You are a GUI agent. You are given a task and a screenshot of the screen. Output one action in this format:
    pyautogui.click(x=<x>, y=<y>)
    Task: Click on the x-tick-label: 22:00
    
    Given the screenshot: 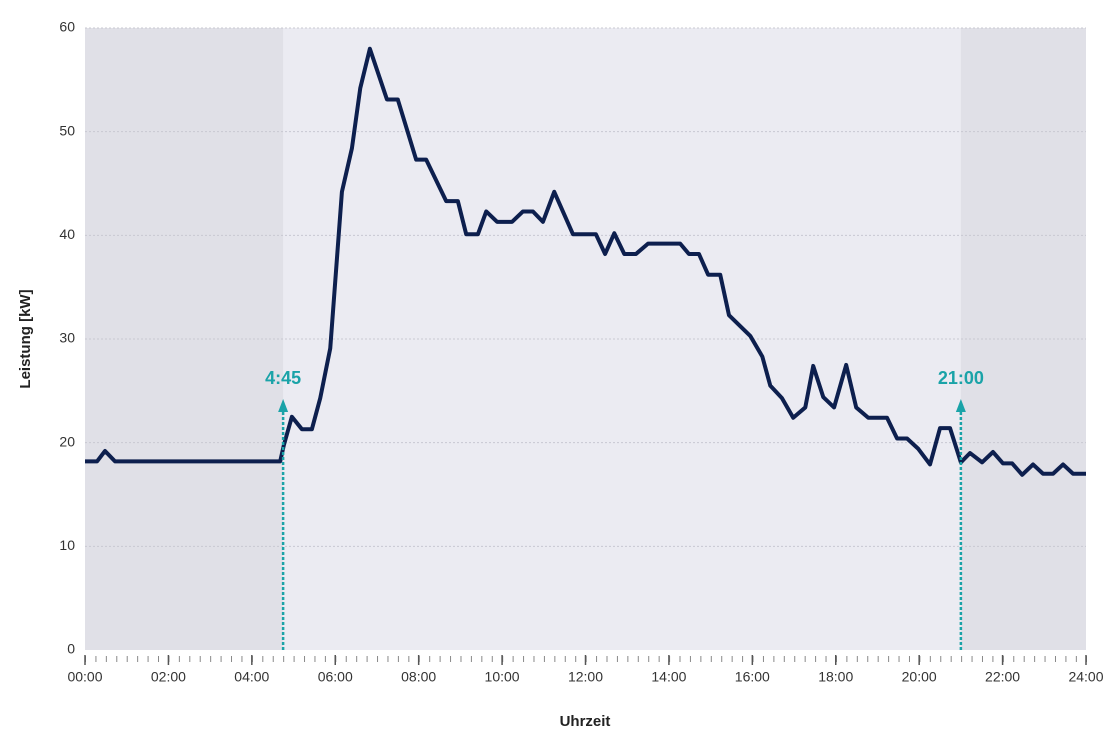 What is the action you would take?
    pyautogui.click(x=1002, y=677)
    